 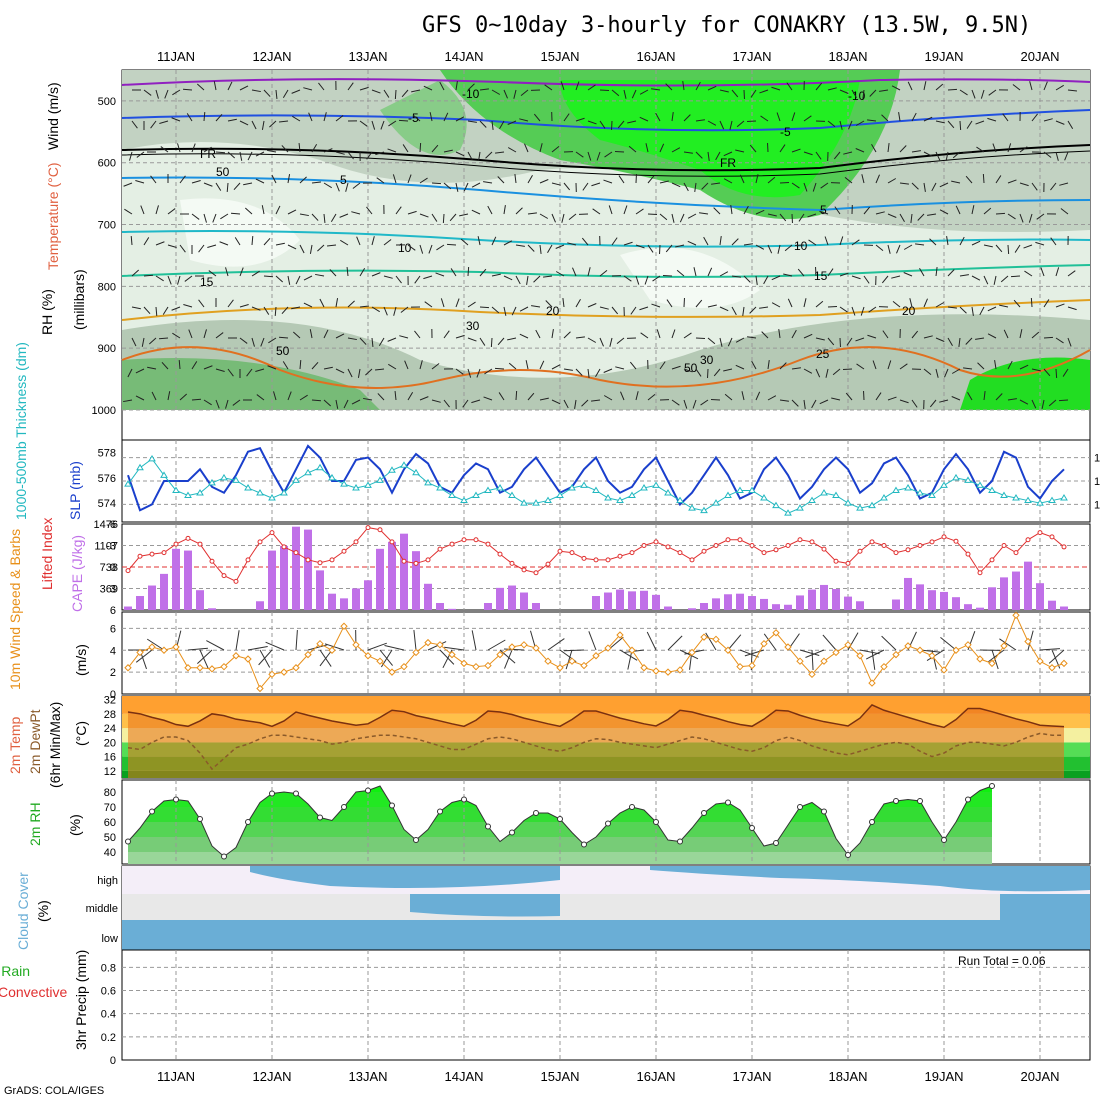 What do you see at coordinates (113, 662) in the screenshot?
I see `wind10m-axis: 6 4 2 0` at bounding box center [113, 662].